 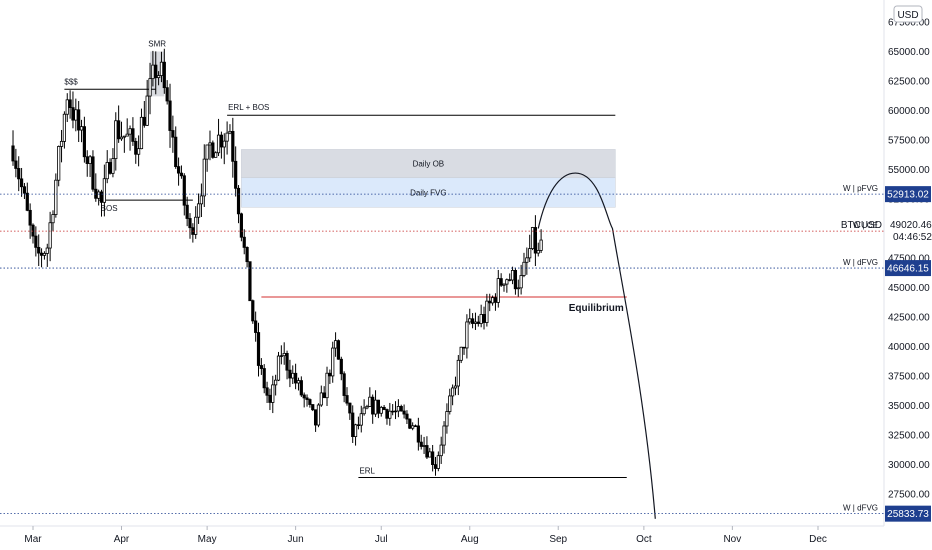 What do you see at coordinates (865, 225) in the screenshot?
I see `right-line-label-1: W | CE` at bounding box center [865, 225].